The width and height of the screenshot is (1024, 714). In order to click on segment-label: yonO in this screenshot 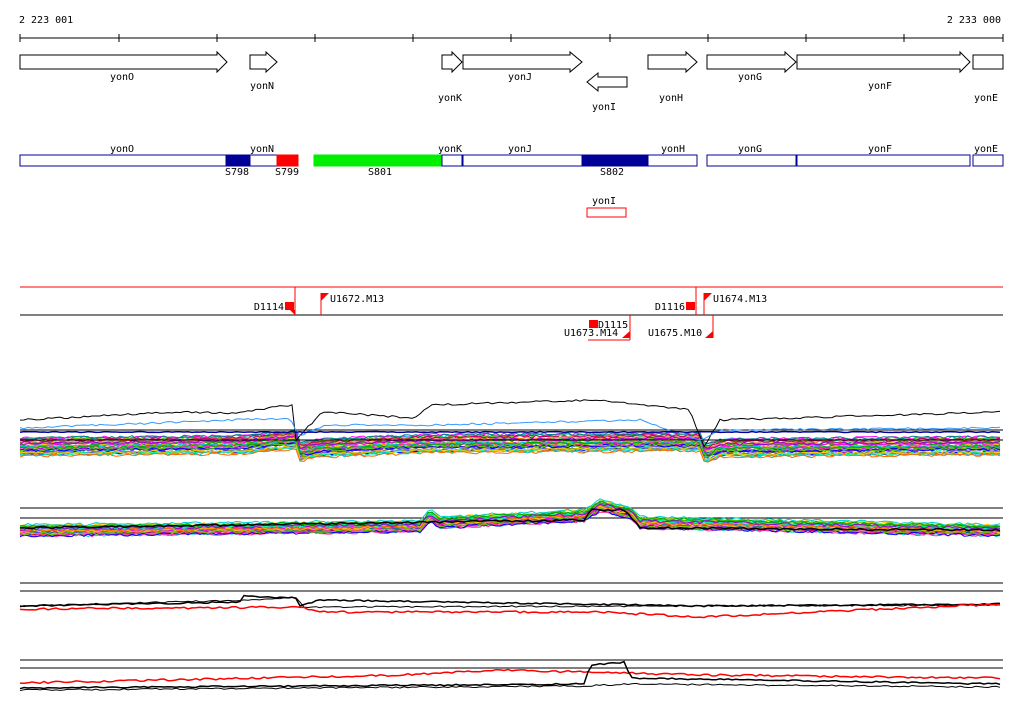, I will do `click(122, 149)`.